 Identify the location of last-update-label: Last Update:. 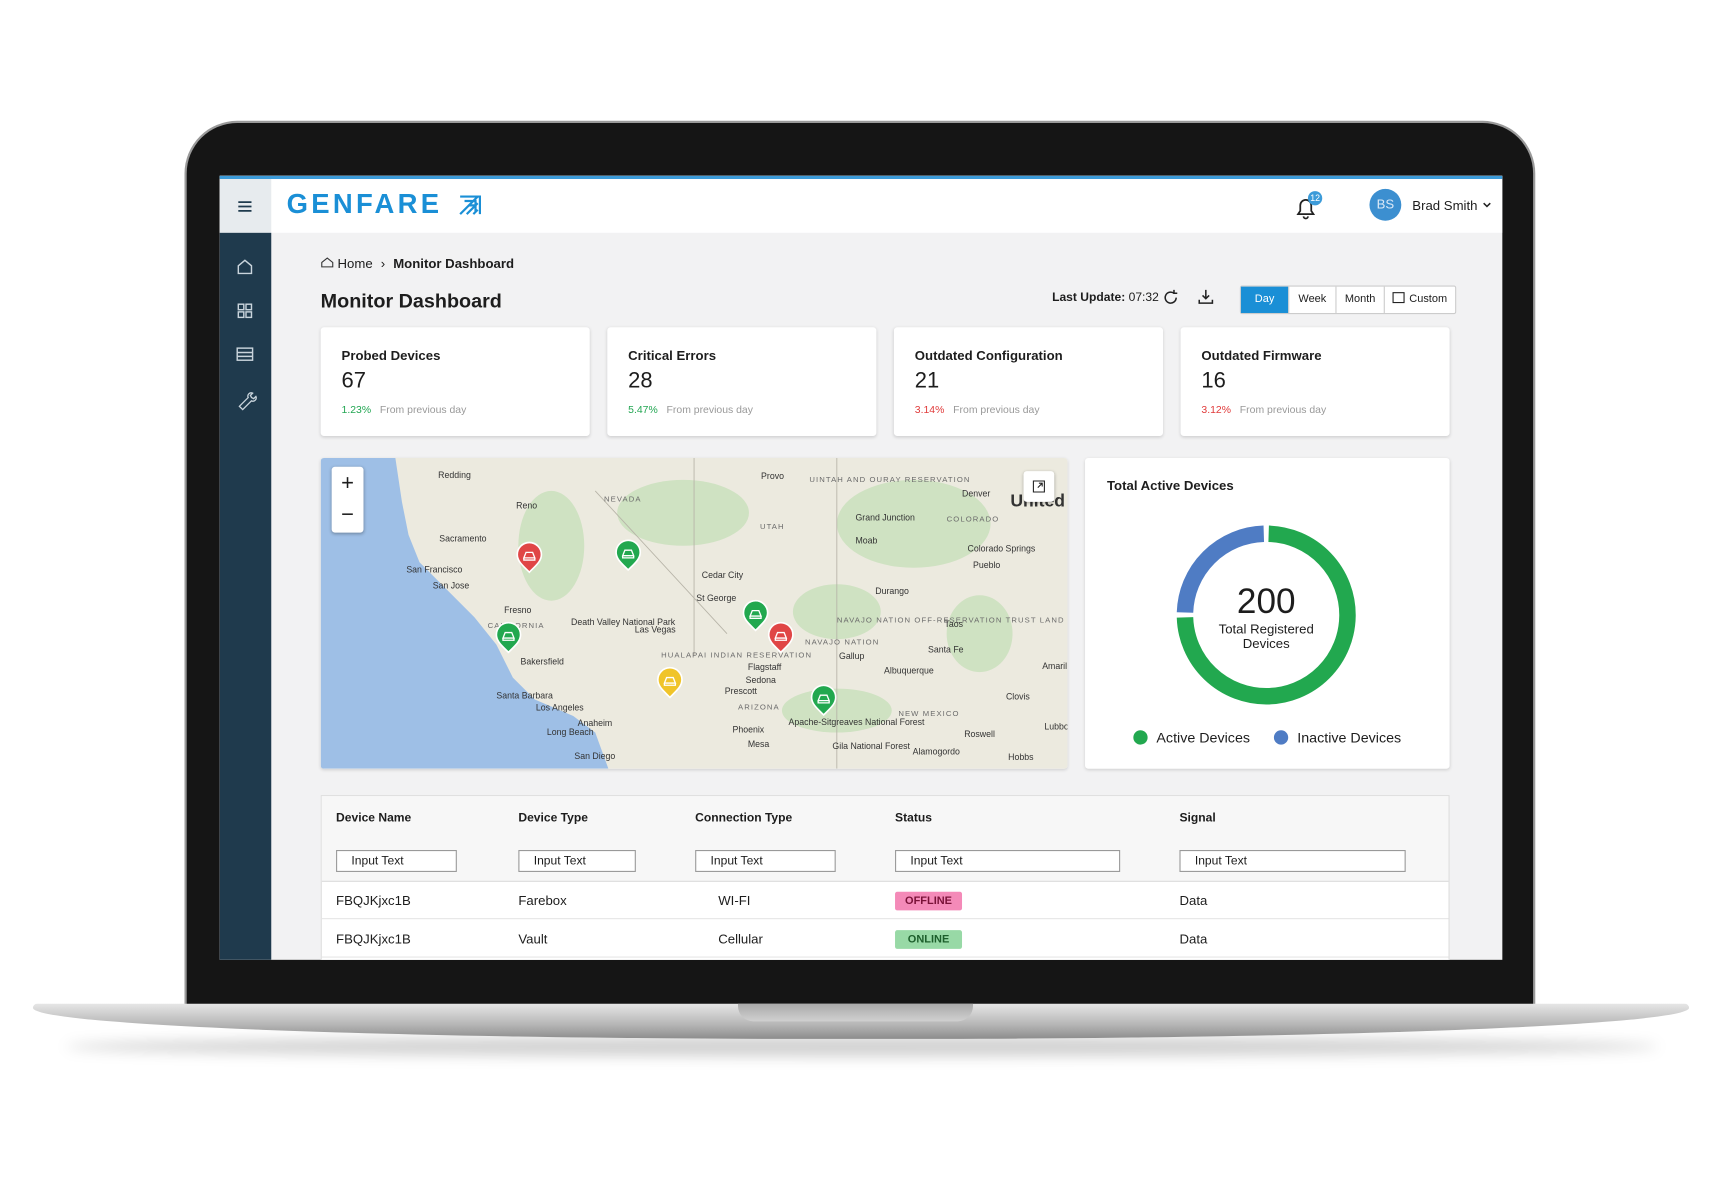
(1089, 298).